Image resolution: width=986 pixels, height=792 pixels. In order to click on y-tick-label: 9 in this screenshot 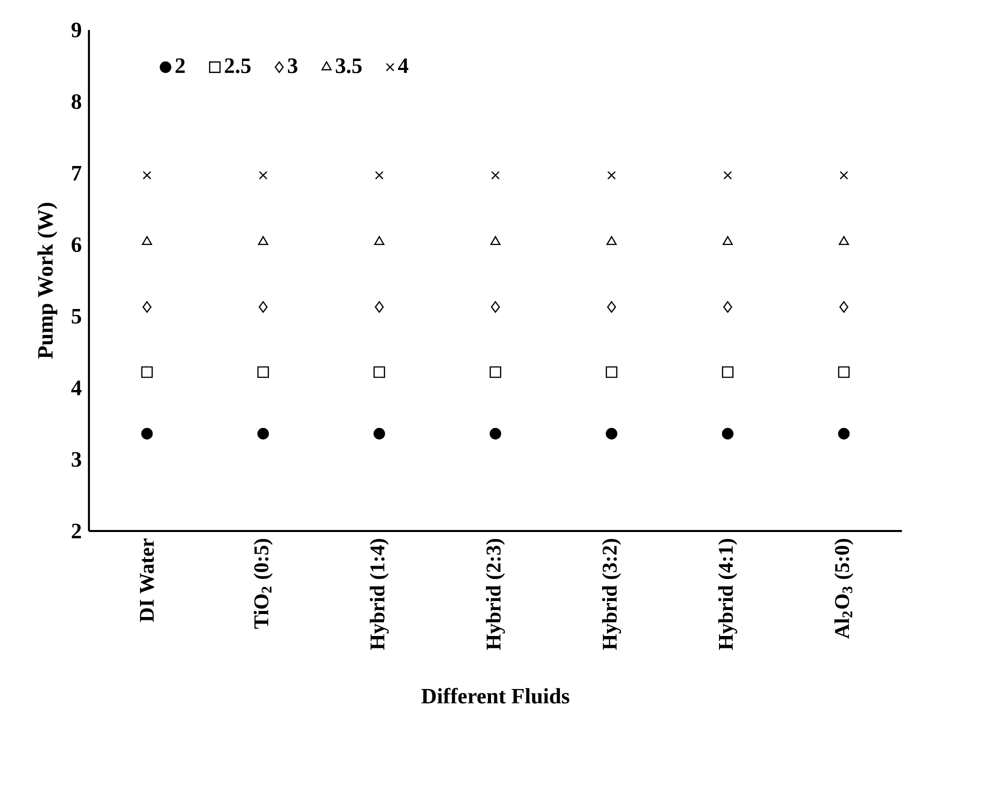, I will do `click(77, 30)`.